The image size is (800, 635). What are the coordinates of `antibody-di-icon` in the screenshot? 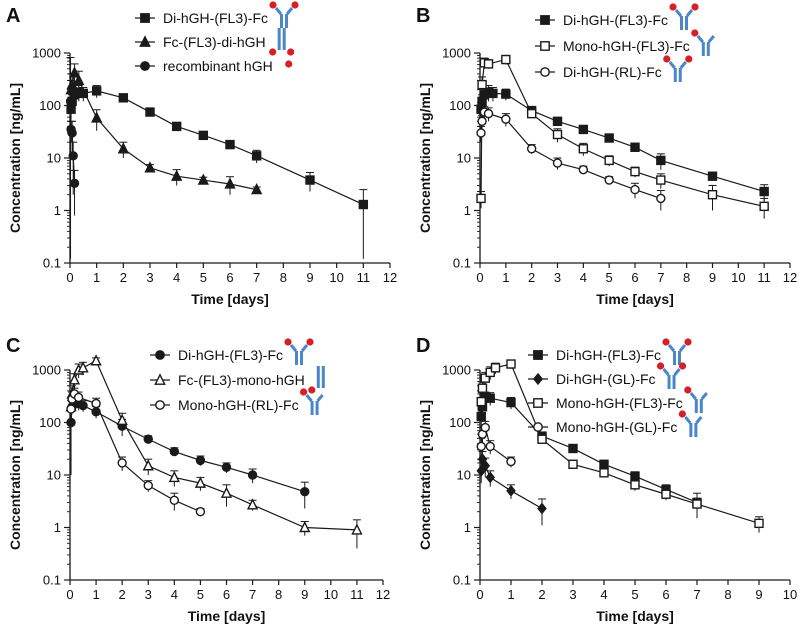 It's located at (299, 351).